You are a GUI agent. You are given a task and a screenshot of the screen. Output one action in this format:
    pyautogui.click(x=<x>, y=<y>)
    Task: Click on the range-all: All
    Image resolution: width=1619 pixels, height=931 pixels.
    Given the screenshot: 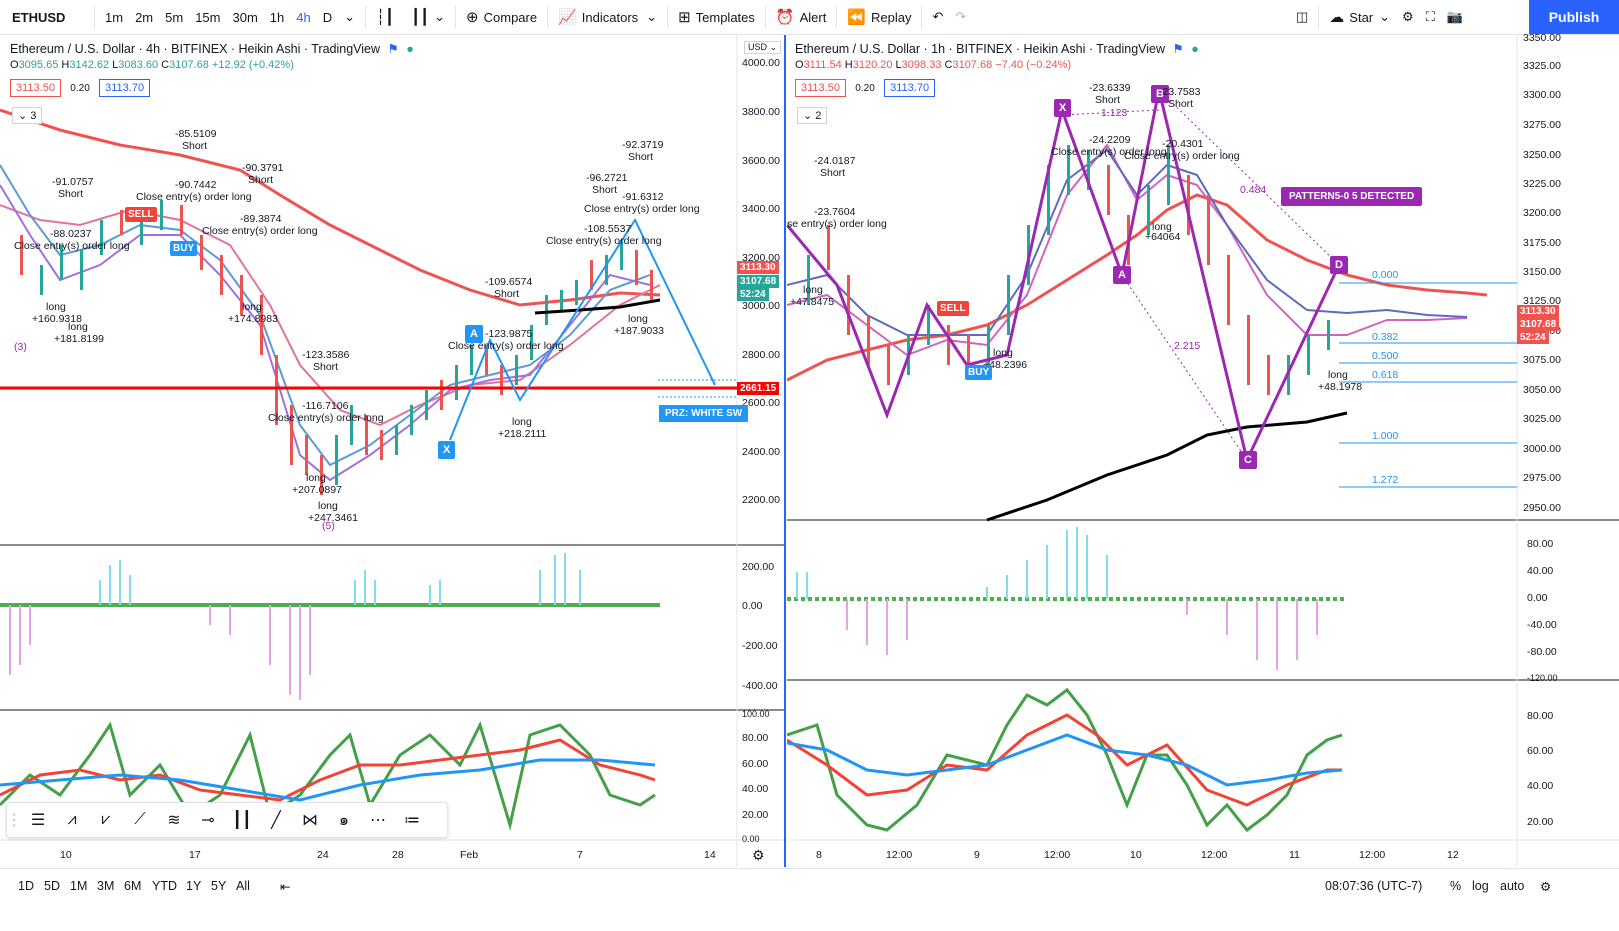 What is the action you would take?
    pyautogui.click(x=243, y=886)
    